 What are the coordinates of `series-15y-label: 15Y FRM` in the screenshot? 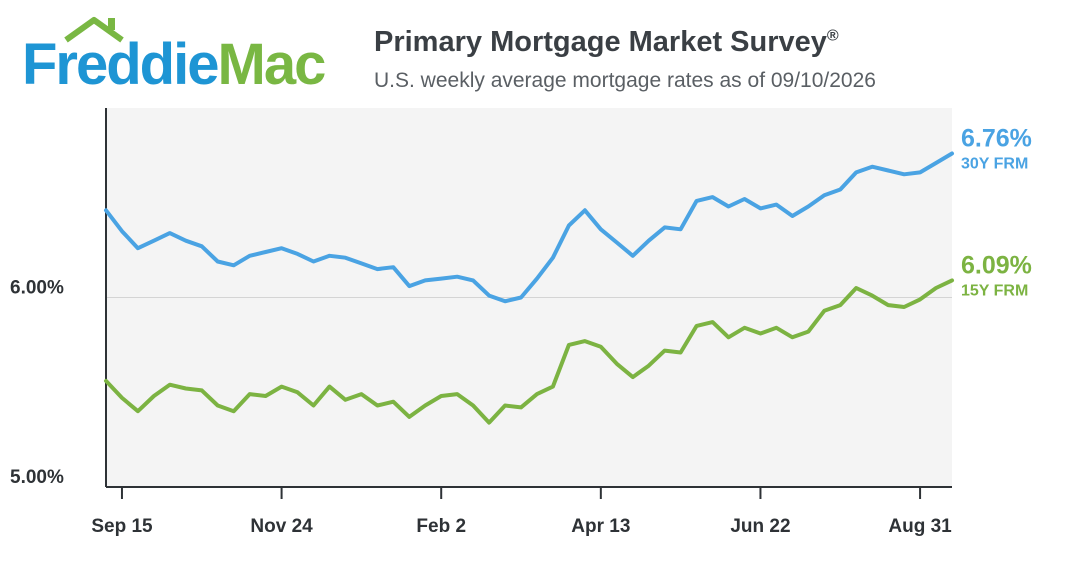 It's located at (994, 290).